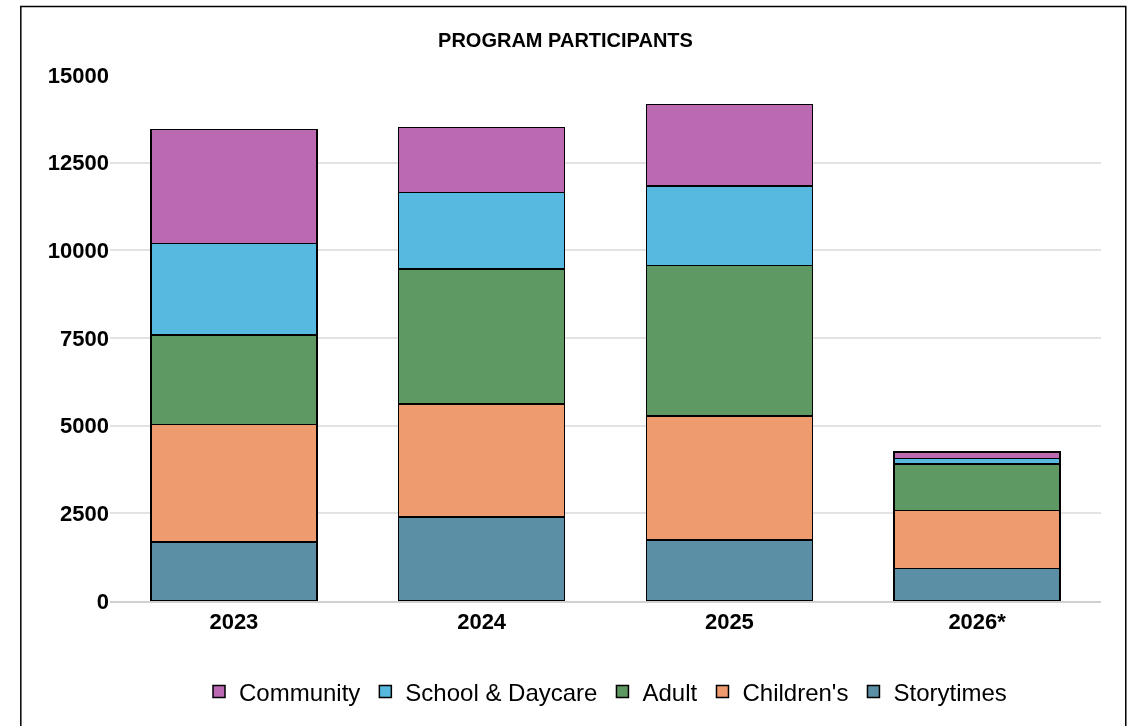 The image size is (1131, 726). Describe the element at coordinates (84, 426) in the screenshot. I see `y-tick-label: 5000` at that location.